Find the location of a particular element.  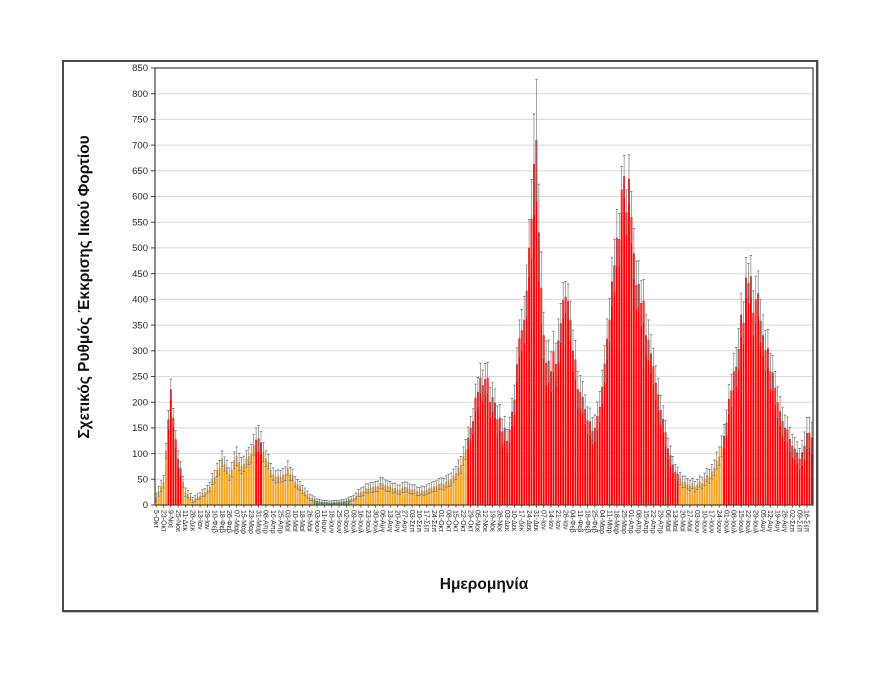

x-tick-label: 05-Αυγ is located at coordinates (762, 521).